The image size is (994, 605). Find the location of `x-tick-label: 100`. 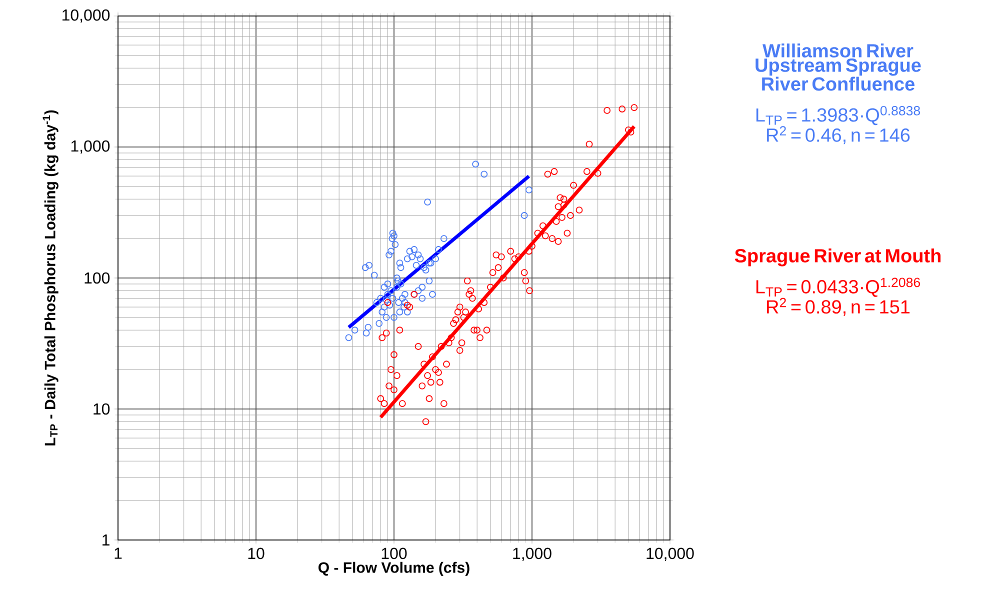

x-tick-label: 100 is located at coordinates (394, 554).